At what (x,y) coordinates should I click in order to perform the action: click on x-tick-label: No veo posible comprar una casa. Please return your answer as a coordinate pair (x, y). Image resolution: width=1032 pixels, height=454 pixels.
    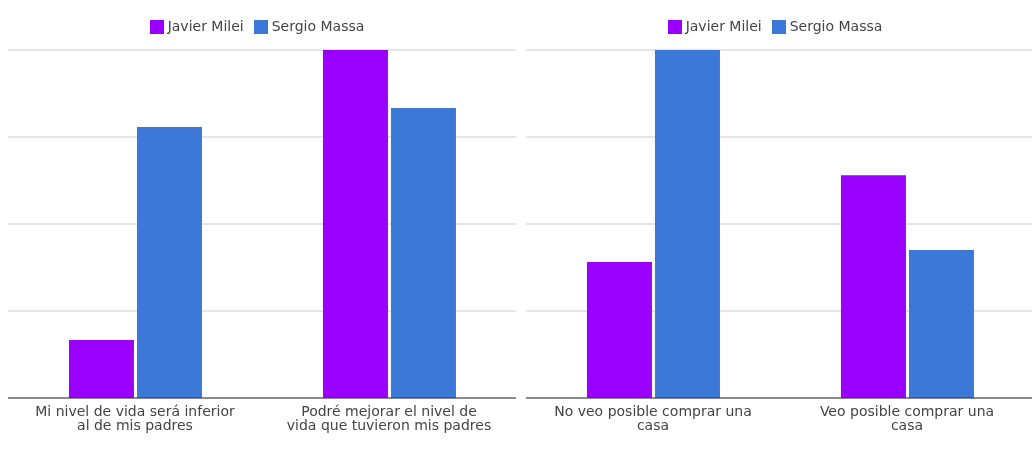
    Looking at the image, I should click on (653, 417).